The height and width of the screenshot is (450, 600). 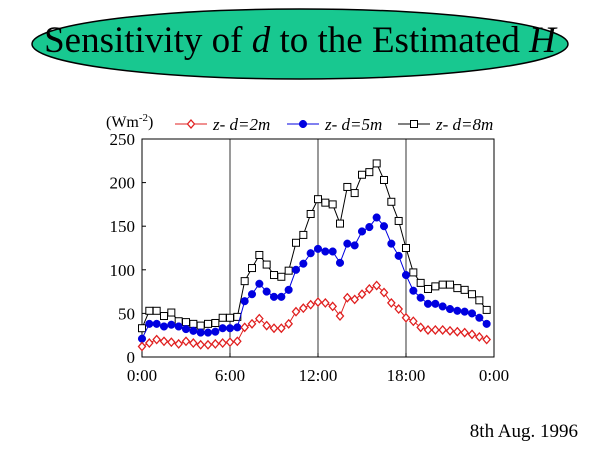 What do you see at coordinates (353, 124) in the screenshot?
I see `legend-label: z- d=5m` at bounding box center [353, 124].